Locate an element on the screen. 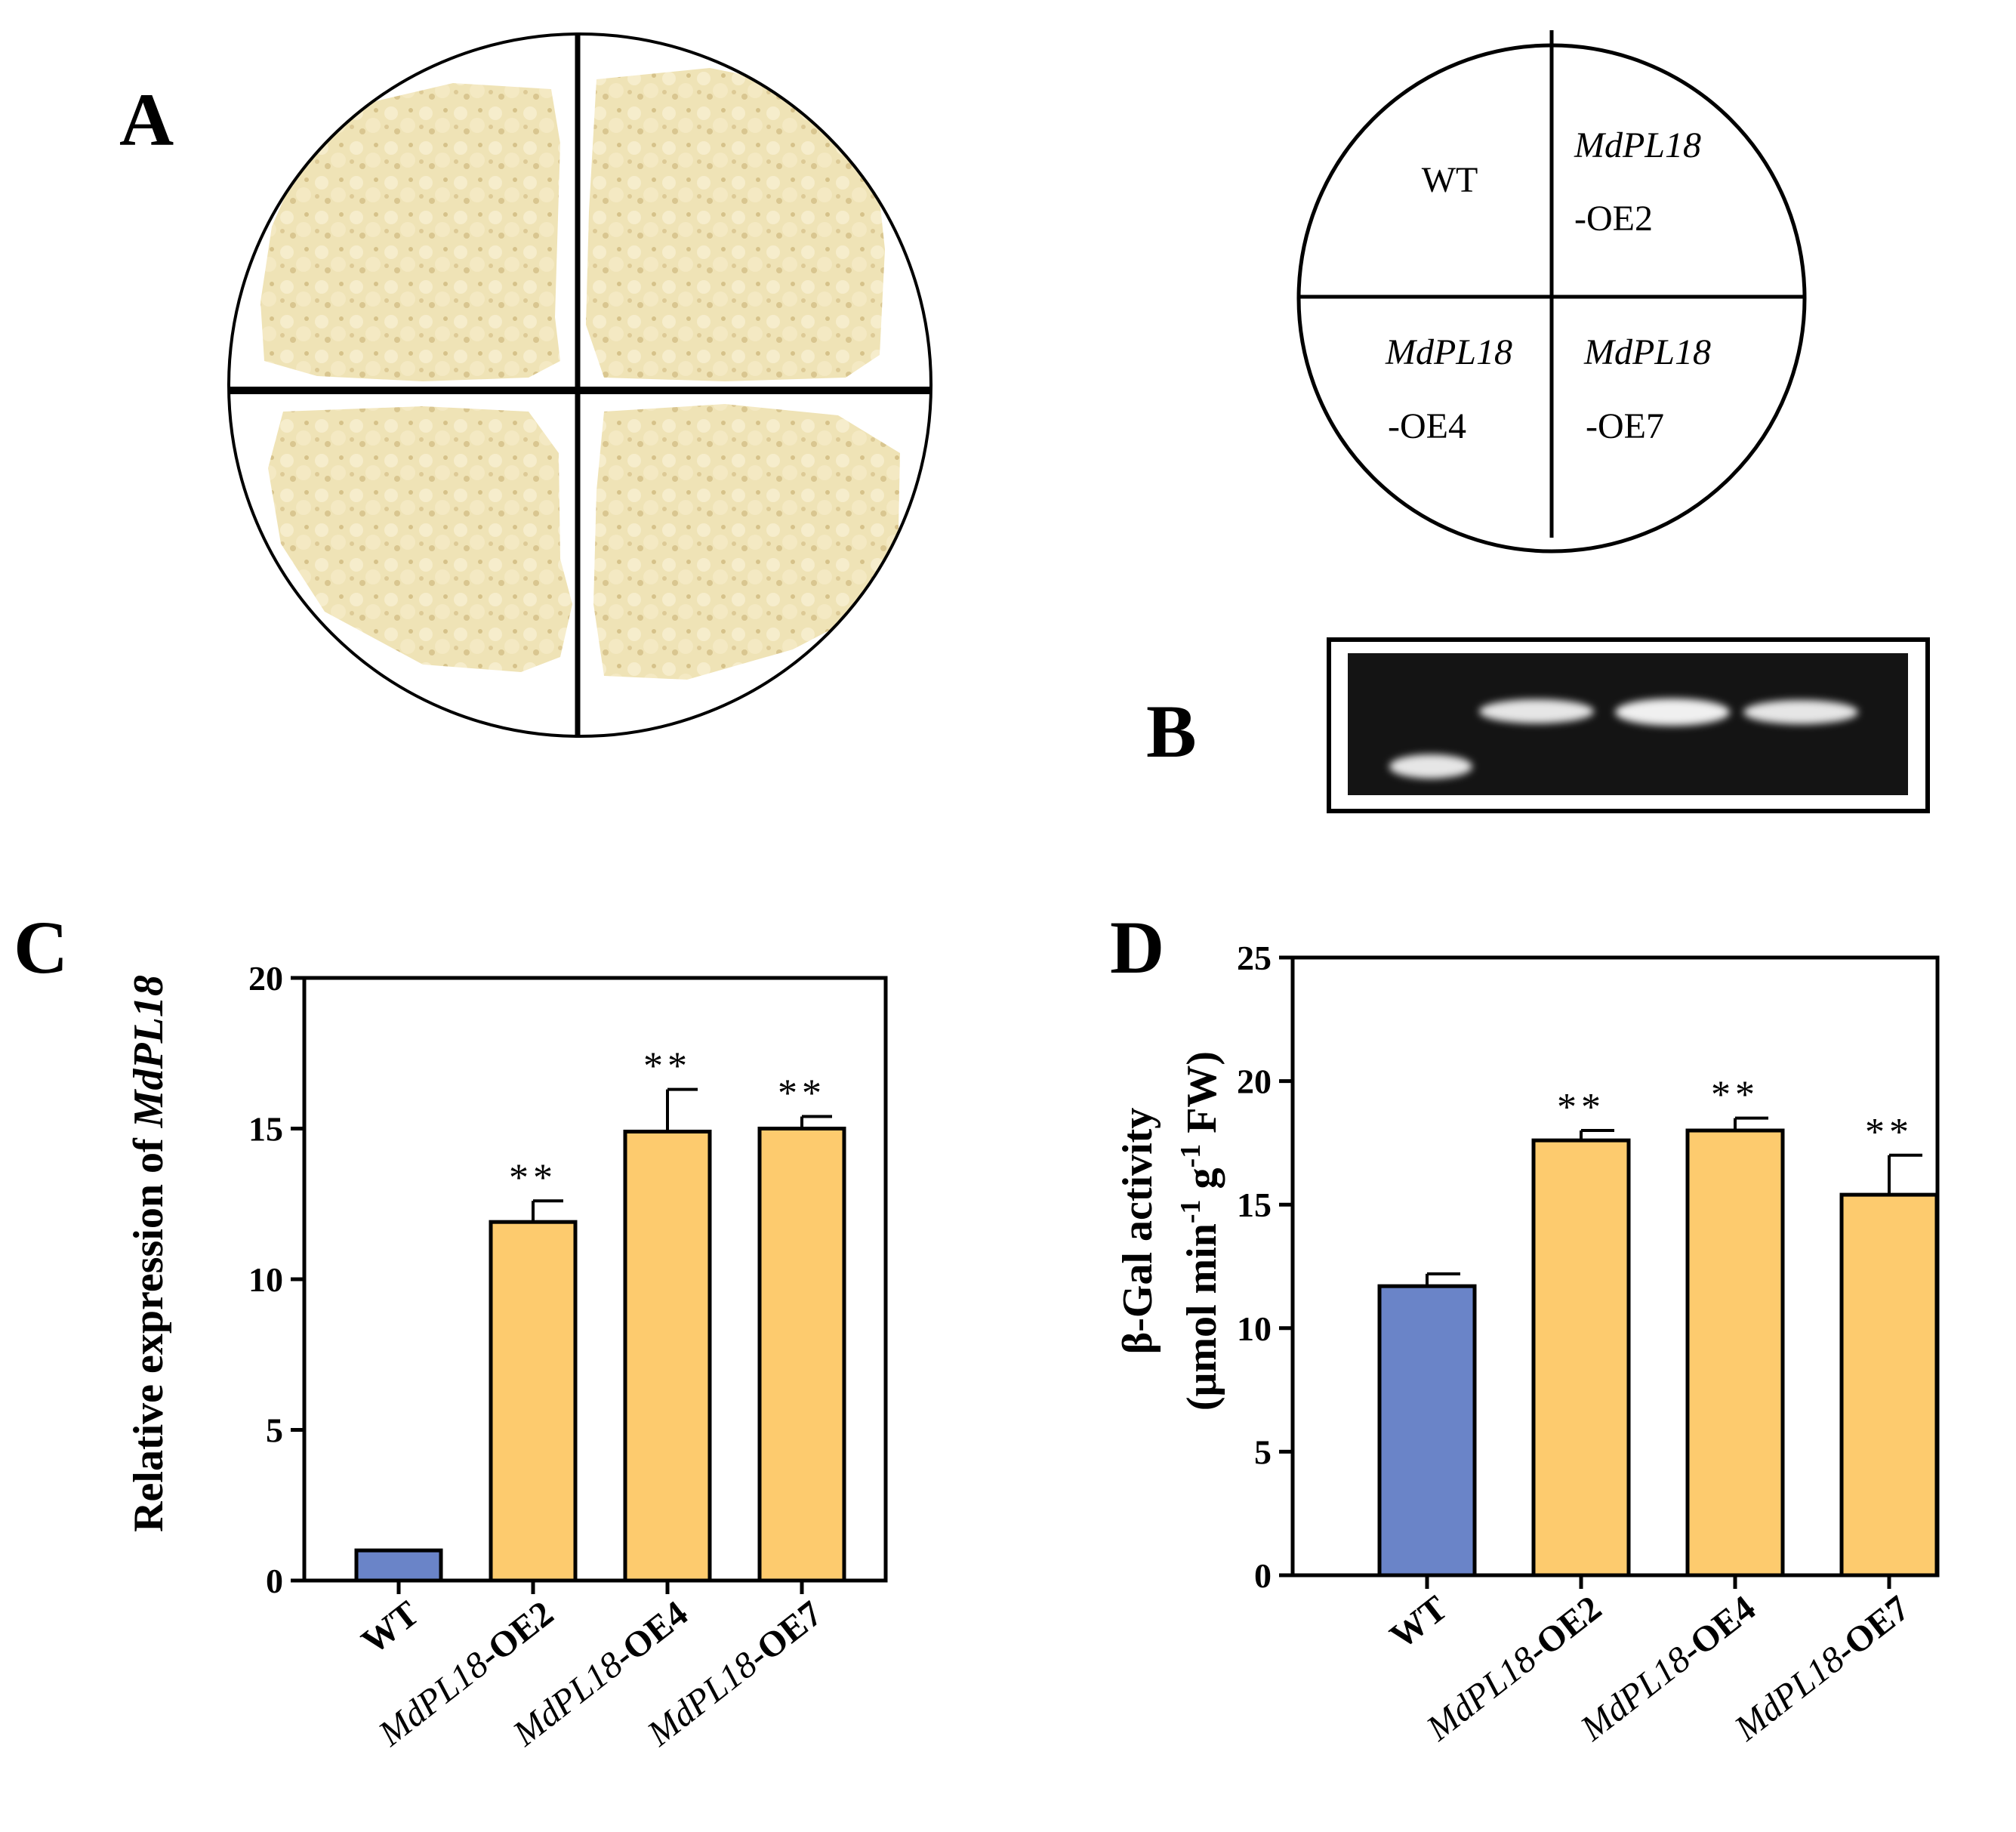 The width and height of the screenshot is (2016, 1832). diagram-label-oe4-line: -OE4 is located at coordinates (1427, 426).